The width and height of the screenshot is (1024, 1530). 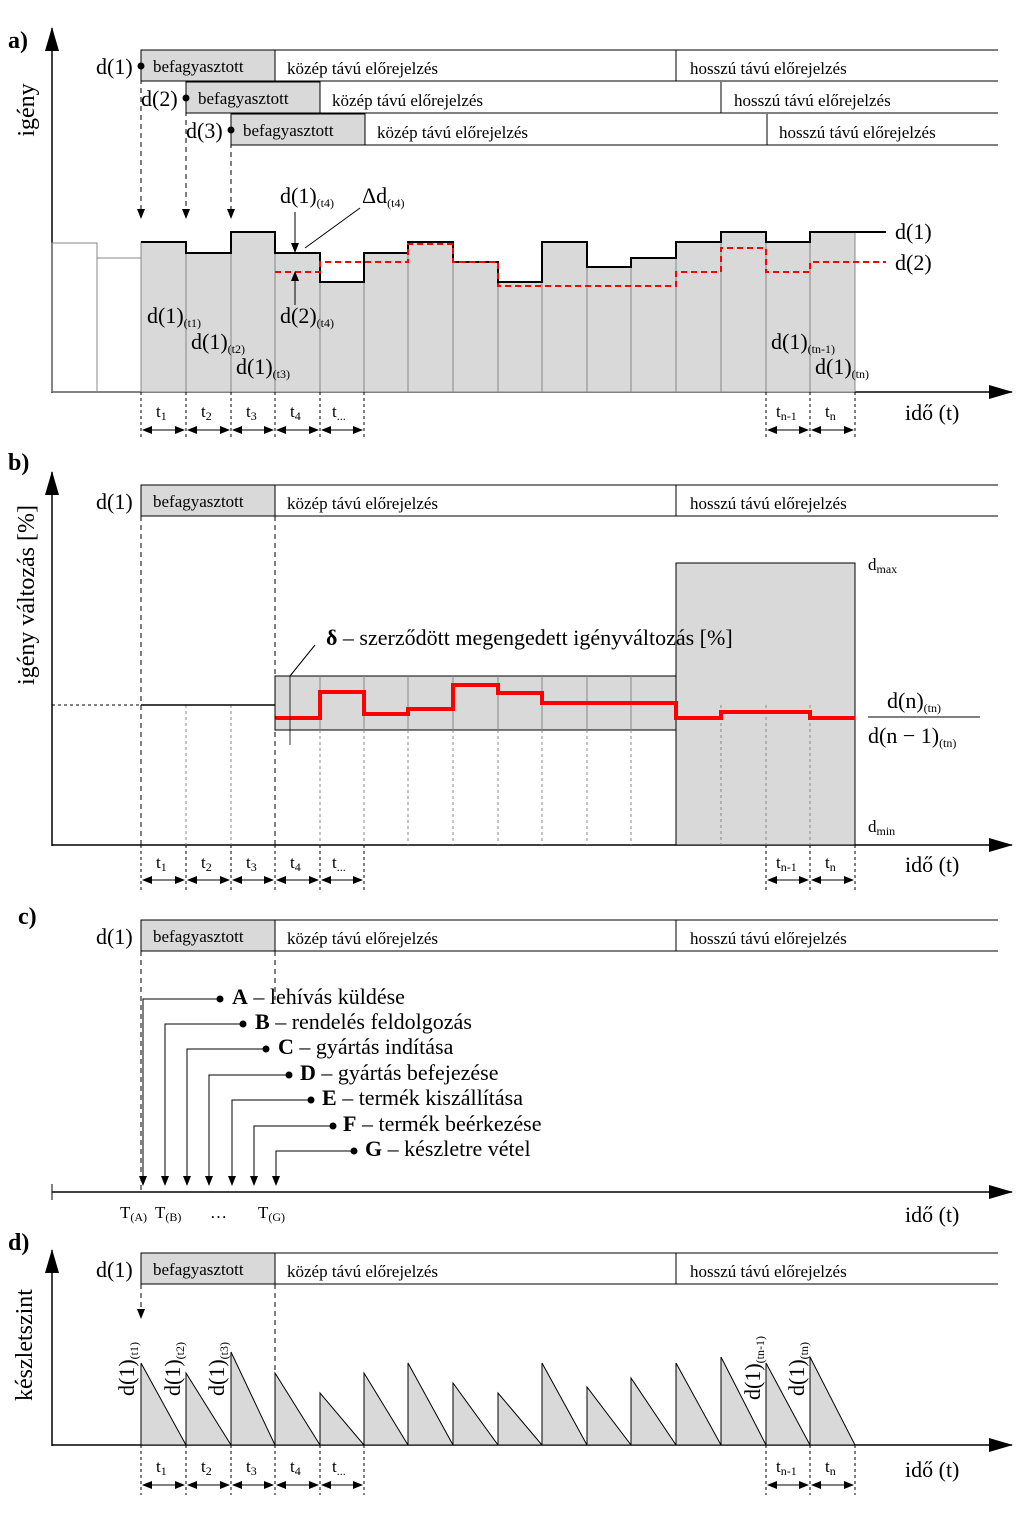 What do you see at coordinates (307, 316) in the screenshot?
I see `d2-t4-label: d(2)(t4)` at bounding box center [307, 316].